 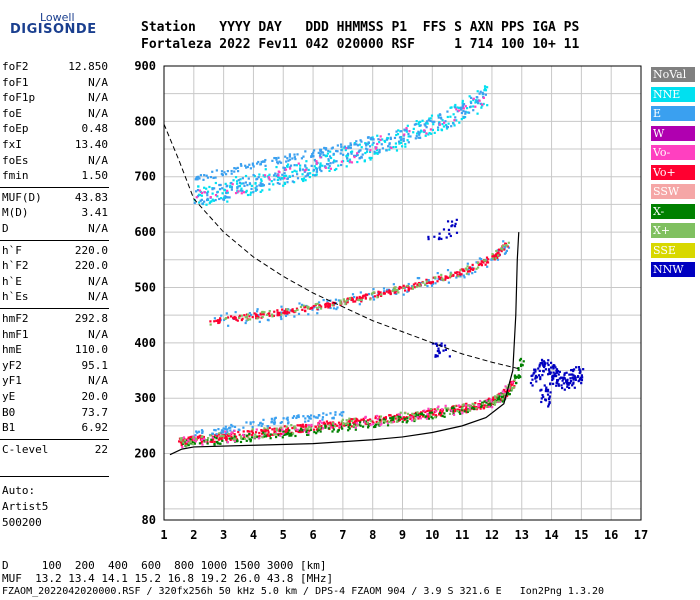 I want to click on param-value: 3.41, so click(x=95, y=213).